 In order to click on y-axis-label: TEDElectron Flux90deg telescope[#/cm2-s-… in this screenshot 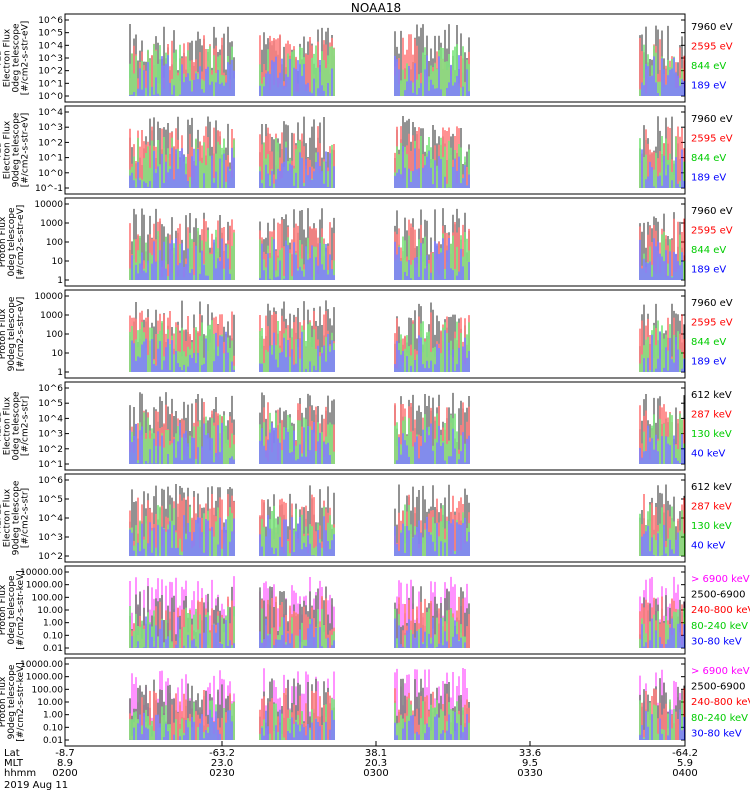, I will do `click(15, 149)`.